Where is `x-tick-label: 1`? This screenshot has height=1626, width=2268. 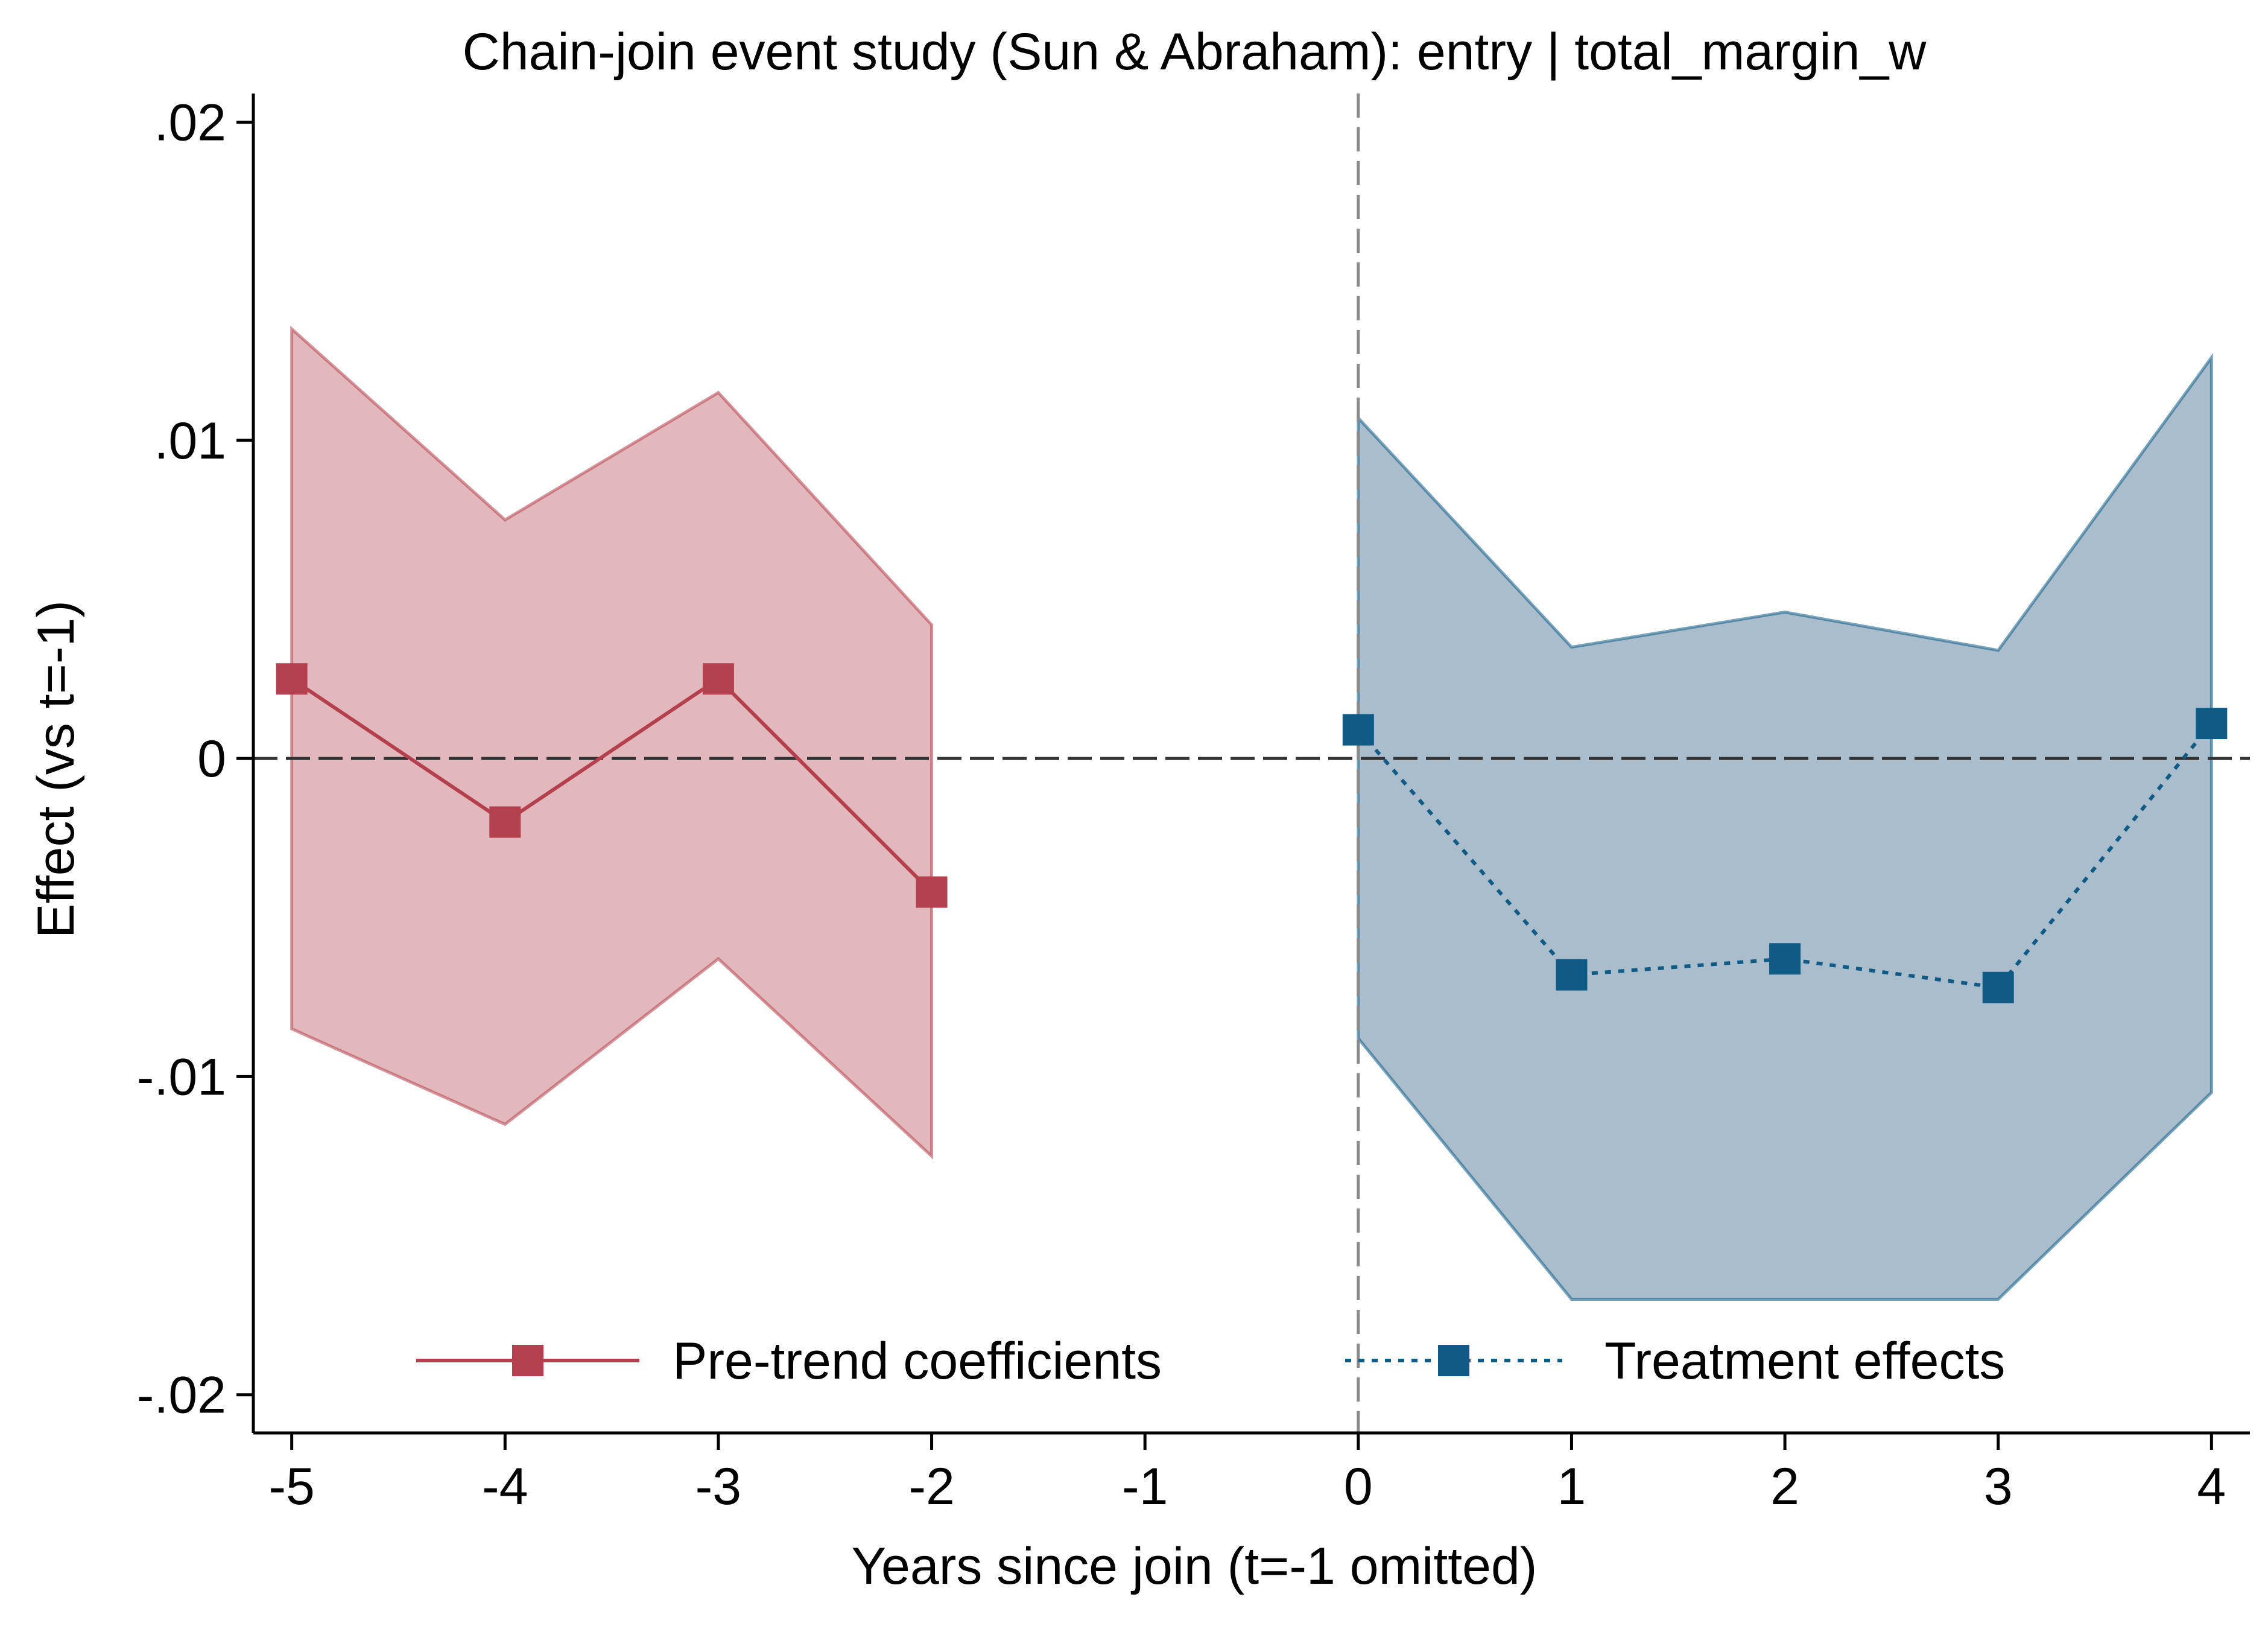 x-tick-label: 1 is located at coordinates (1571, 1487).